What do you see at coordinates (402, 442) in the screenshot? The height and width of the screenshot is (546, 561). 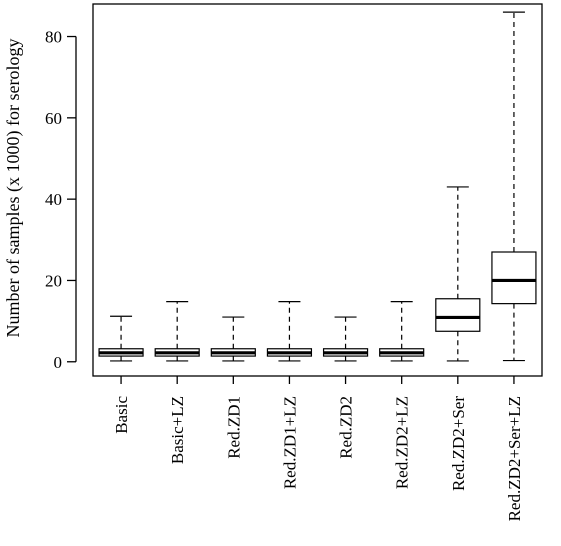 I see `x-tick-label: Red.ZD2+LZ` at bounding box center [402, 442].